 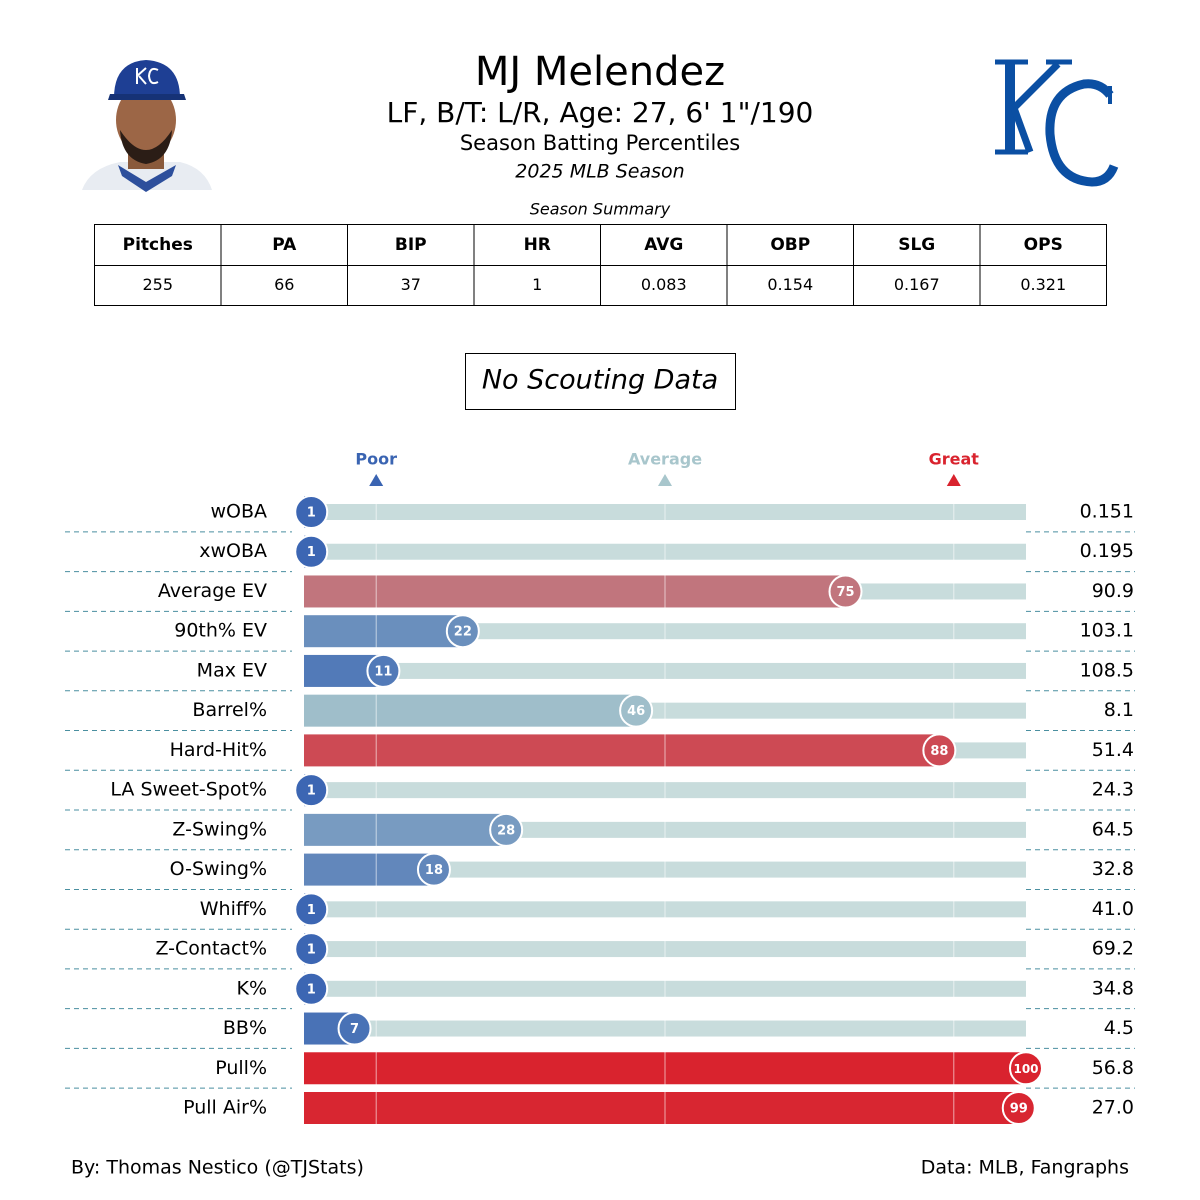 I want to click on table-value: 37, so click(x=411, y=284).